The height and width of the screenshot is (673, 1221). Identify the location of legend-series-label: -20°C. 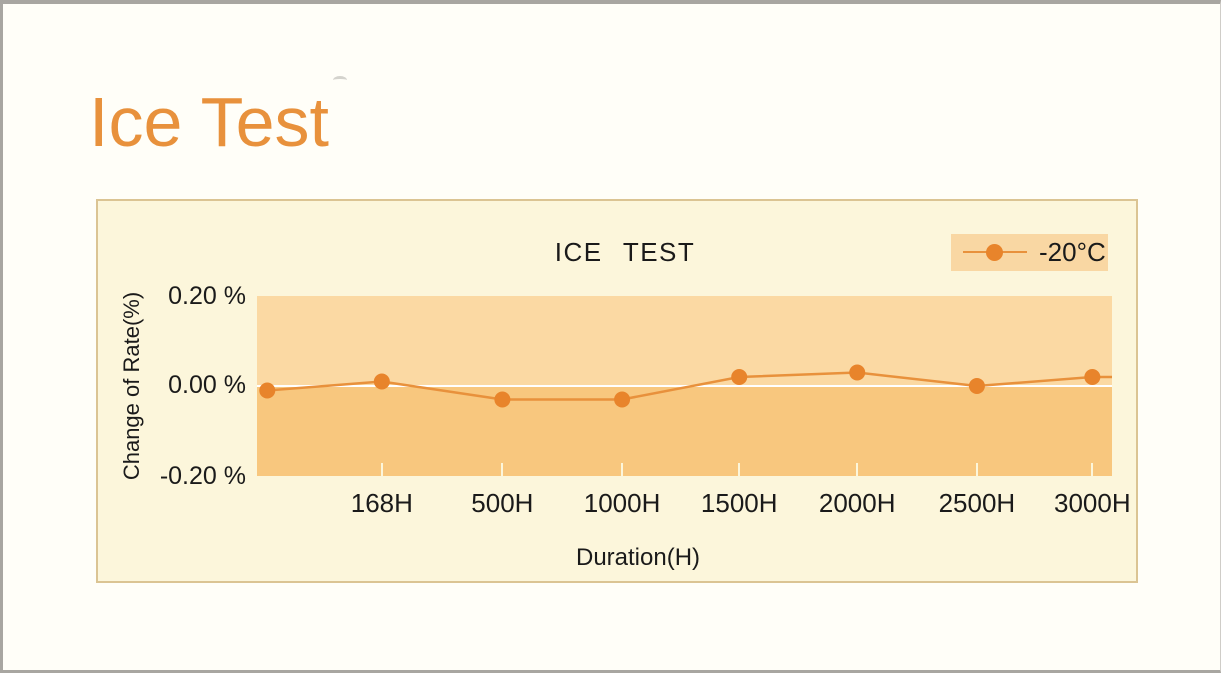
(1072, 252).